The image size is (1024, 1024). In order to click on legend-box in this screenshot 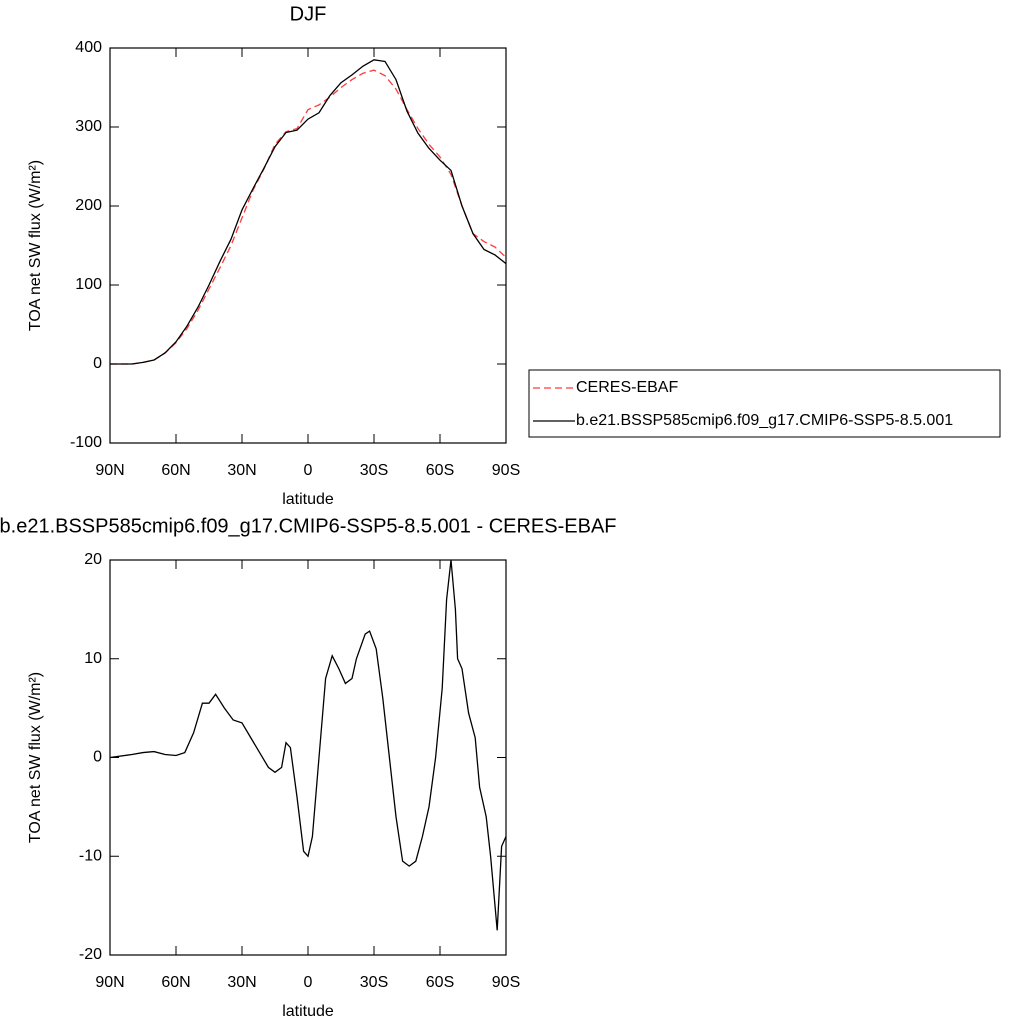, I will do `click(764, 403)`.